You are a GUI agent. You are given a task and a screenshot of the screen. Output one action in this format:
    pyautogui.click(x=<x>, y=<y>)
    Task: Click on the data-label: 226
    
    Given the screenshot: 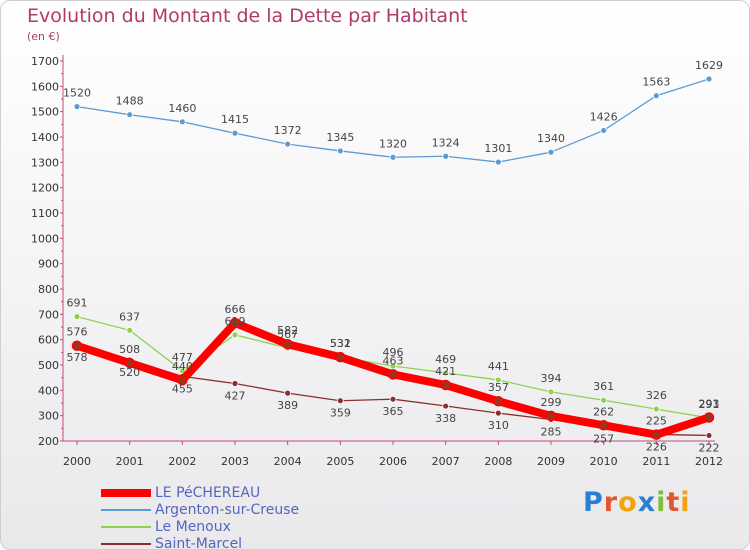 What is the action you would take?
    pyautogui.click(x=656, y=446)
    